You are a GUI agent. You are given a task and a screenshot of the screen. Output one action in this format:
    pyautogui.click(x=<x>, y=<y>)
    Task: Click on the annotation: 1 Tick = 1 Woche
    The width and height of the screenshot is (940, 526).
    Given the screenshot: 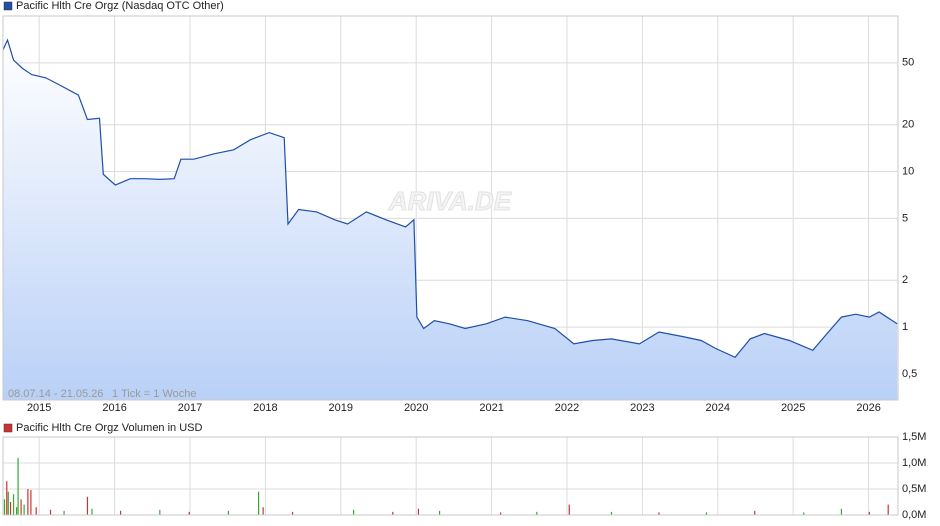 What is the action you would take?
    pyautogui.click(x=154, y=394)
    